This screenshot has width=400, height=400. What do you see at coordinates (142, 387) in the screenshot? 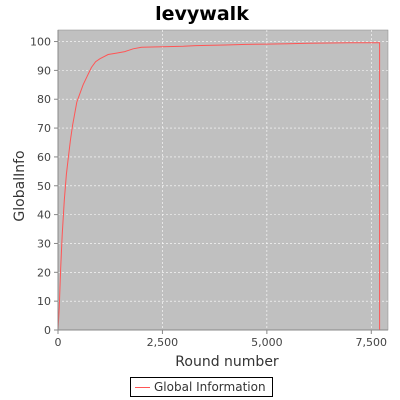
I see `legend-swatch` at bounding box center [142, 387].